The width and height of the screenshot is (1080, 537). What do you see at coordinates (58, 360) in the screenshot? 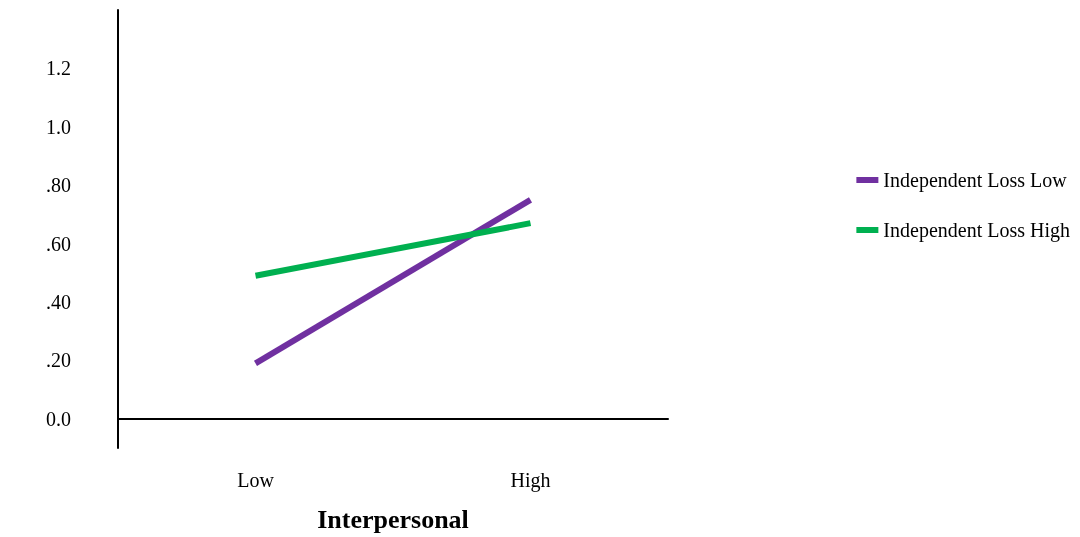
I see `y-tick-label: .20` at bounding box center [58, 360].